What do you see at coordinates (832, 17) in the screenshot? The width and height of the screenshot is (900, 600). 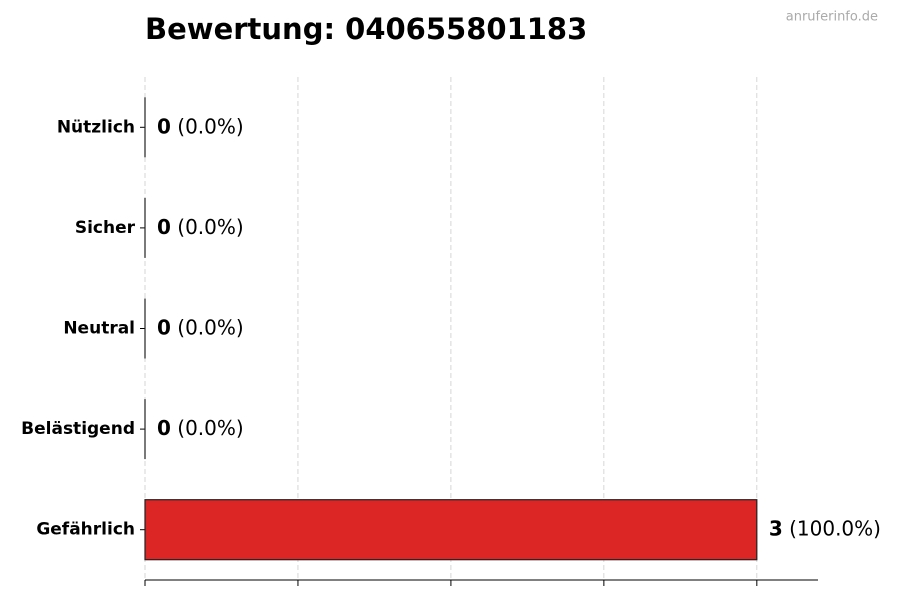 I see `watermark: anruferinfo.de` at bounding box center [832, 17].